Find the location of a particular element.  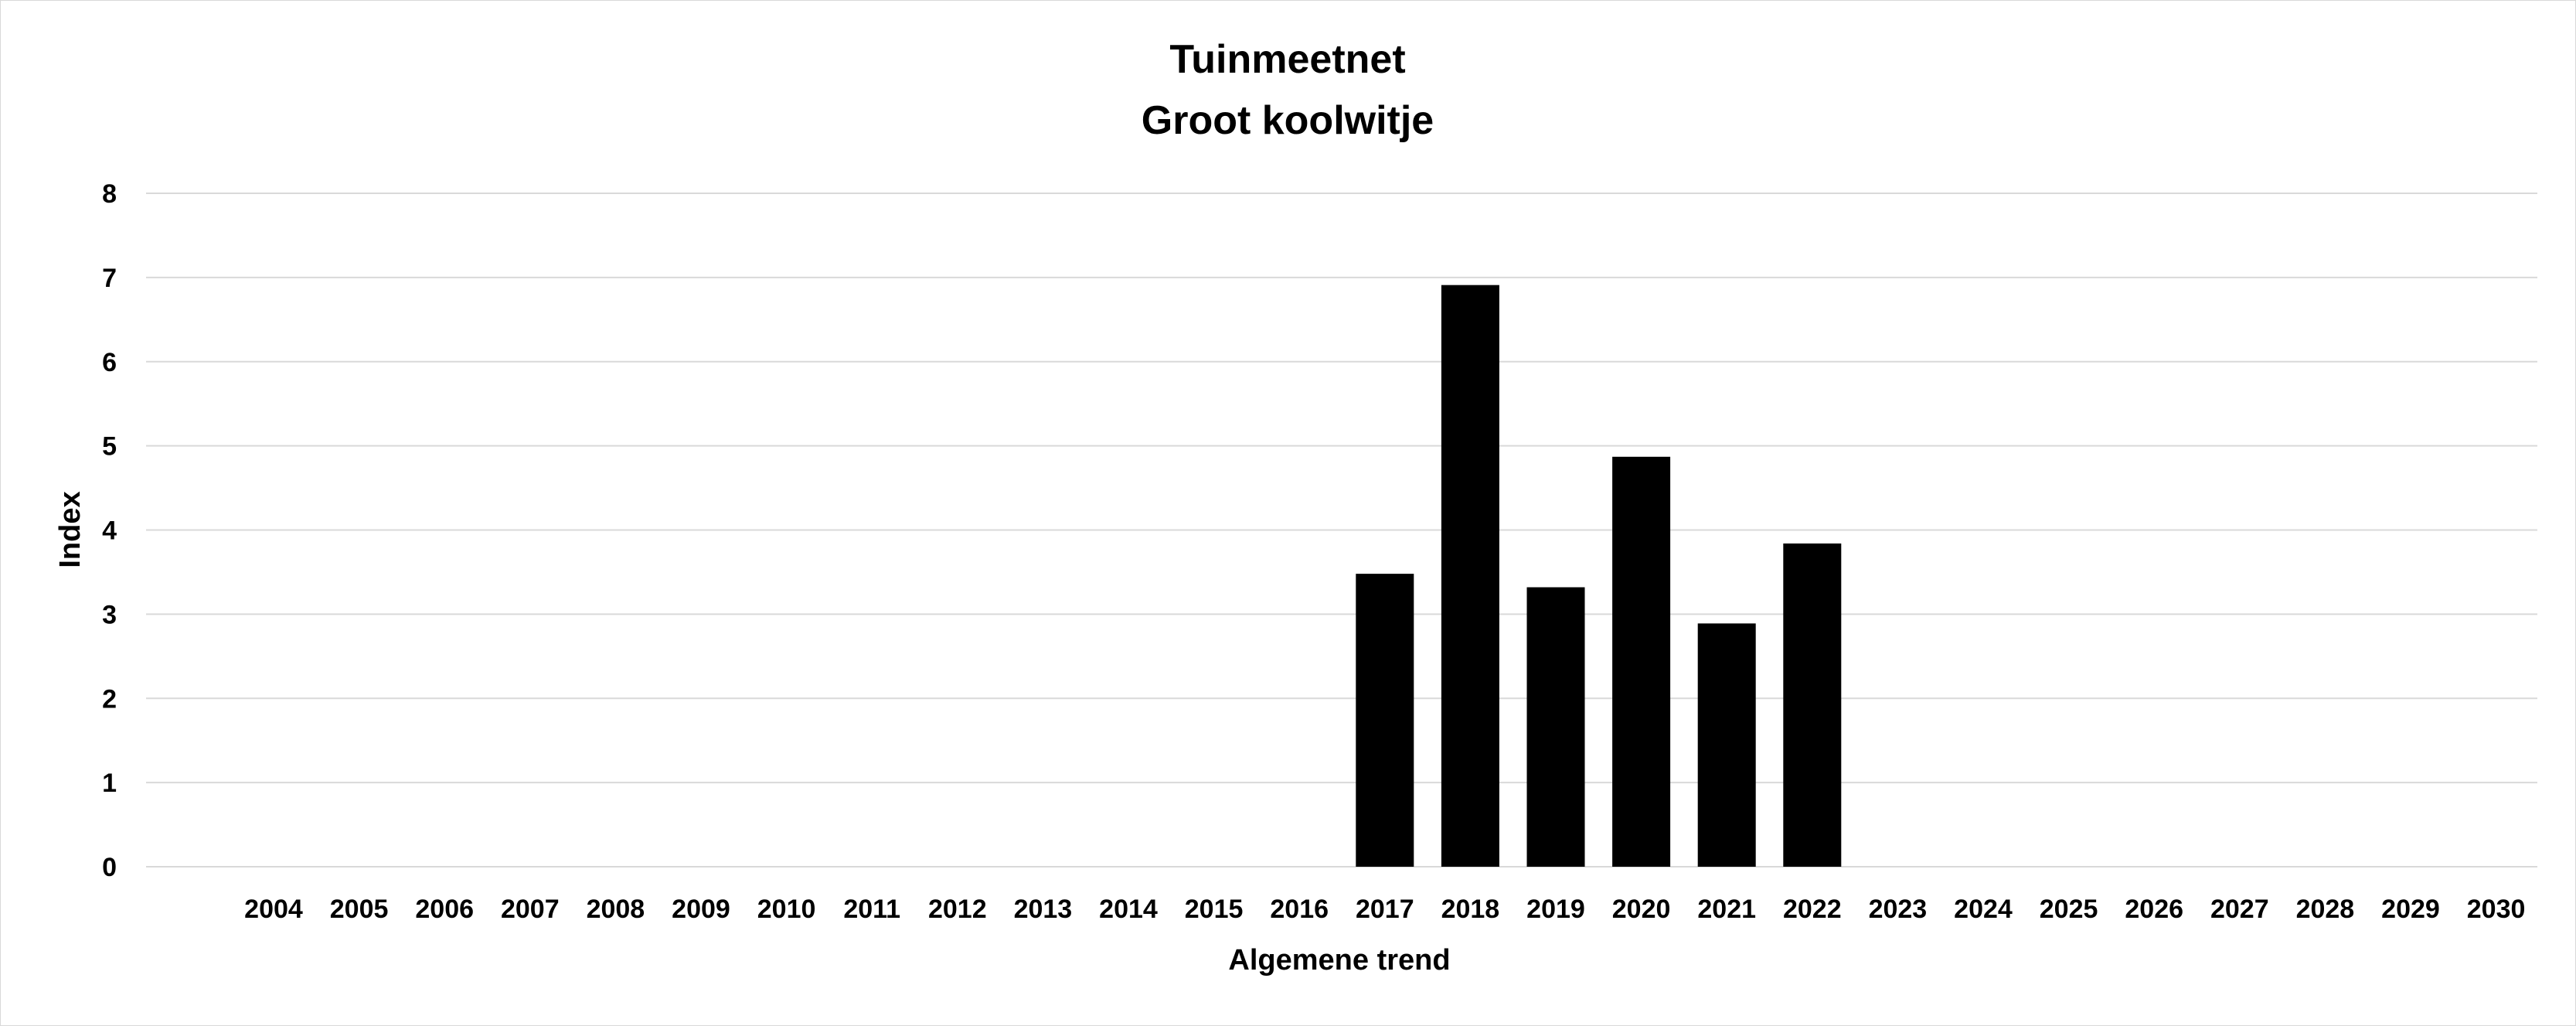

bar-2019 is located at coordinates (1555, 727).